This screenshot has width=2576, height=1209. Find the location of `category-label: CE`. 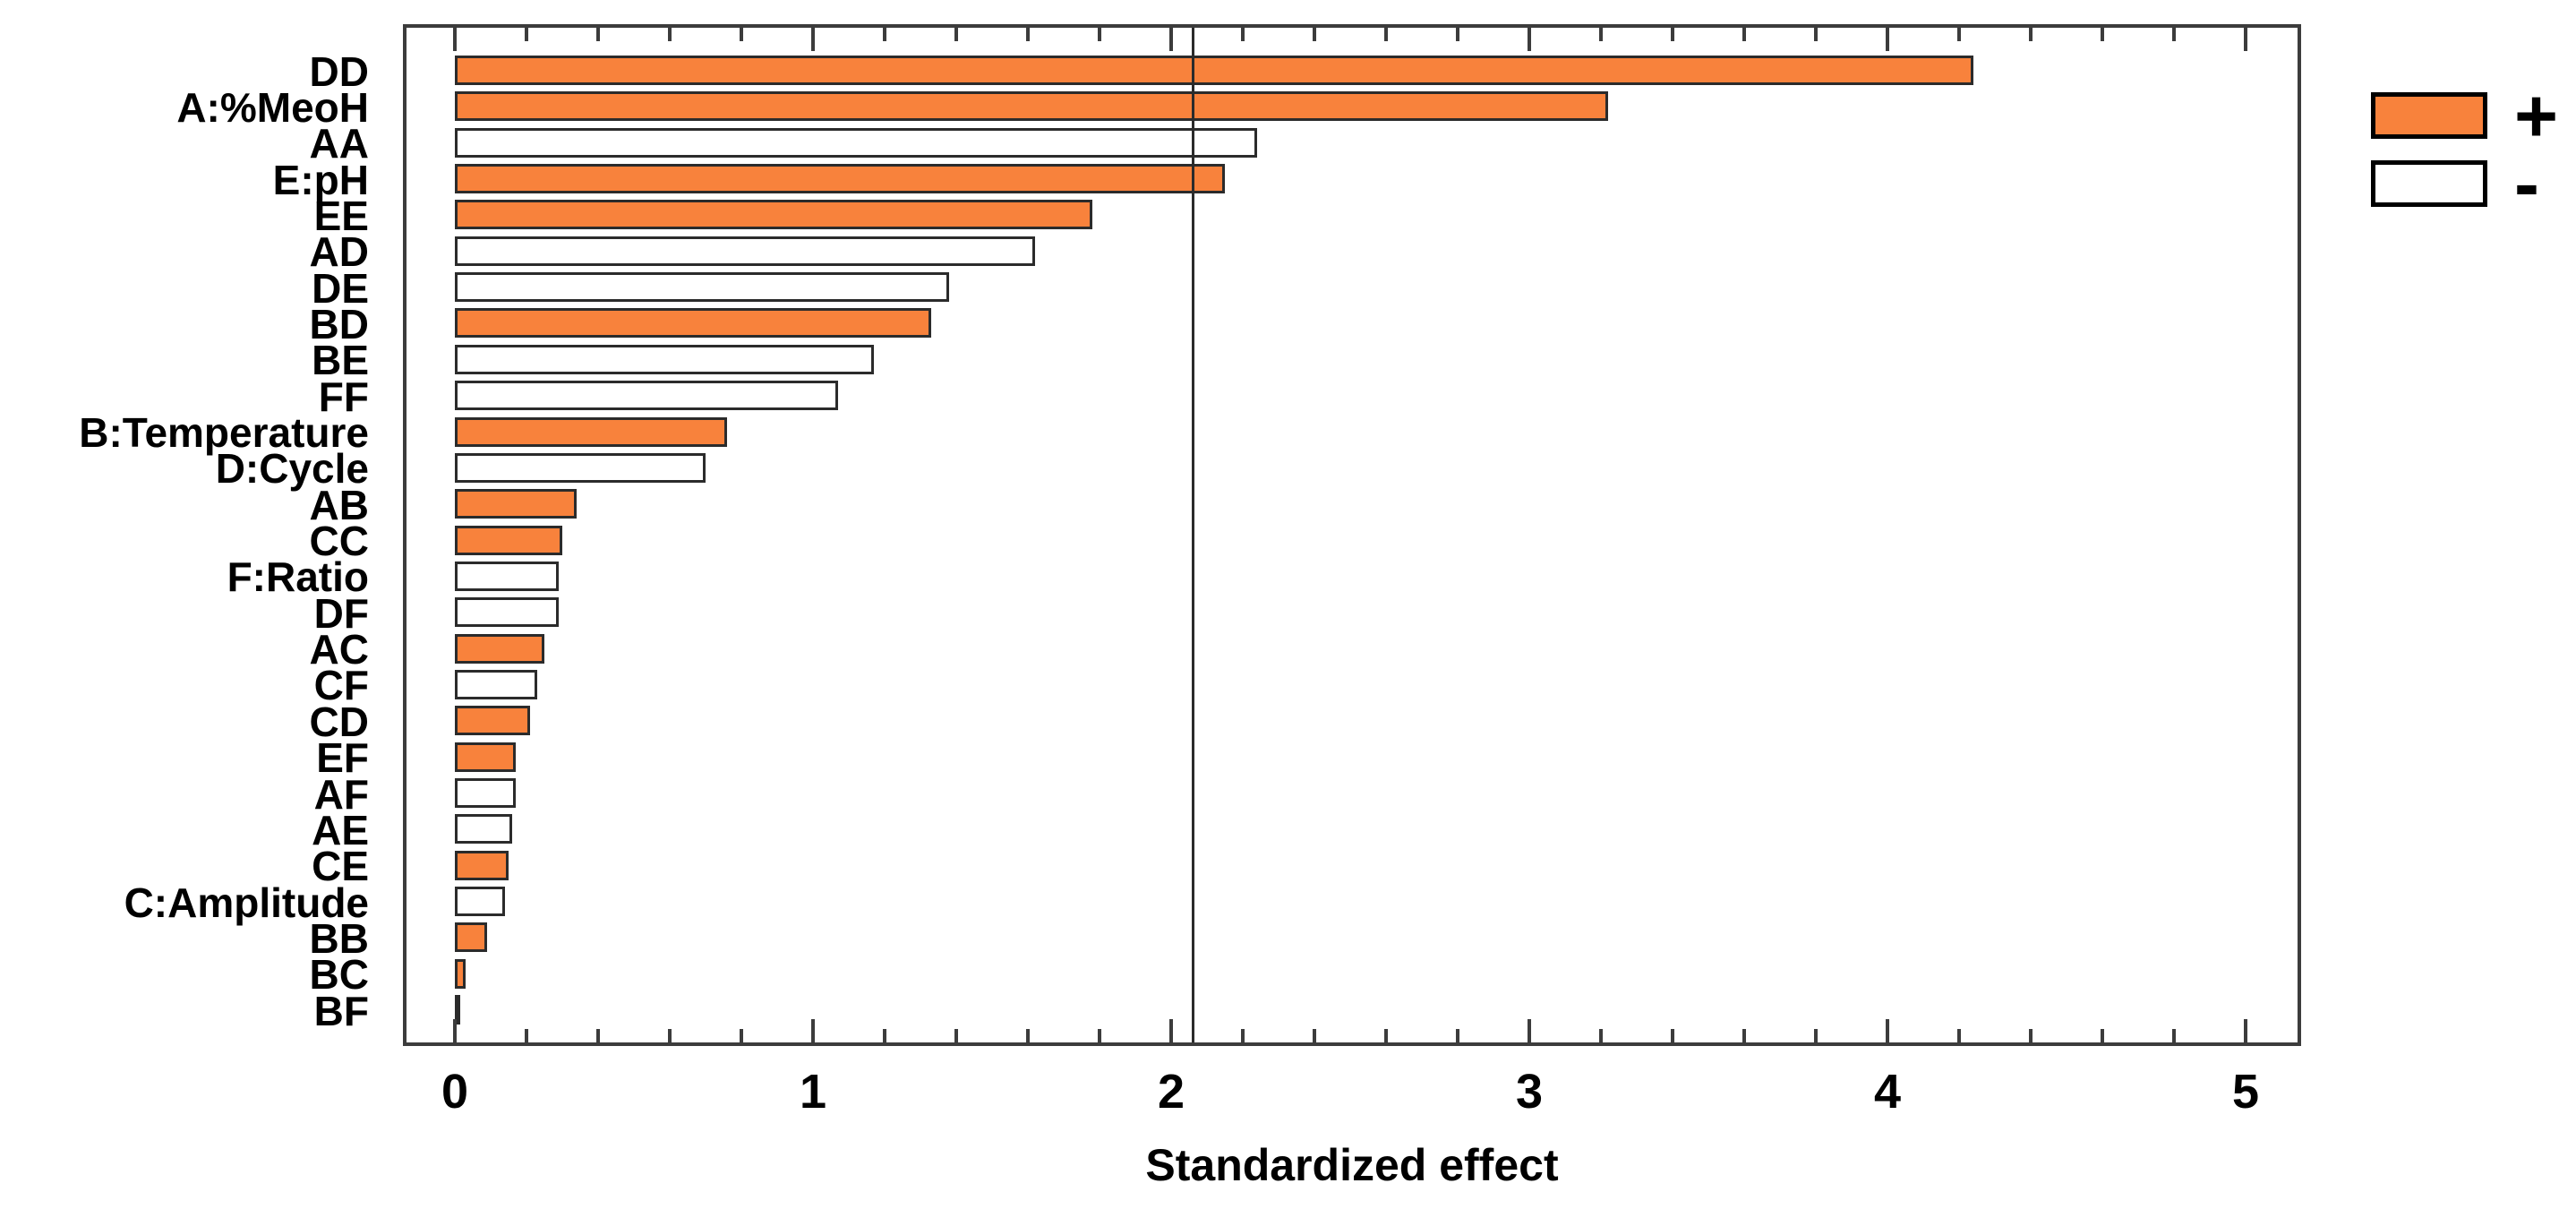

category-label: CE is located at coordinates (340, 867).